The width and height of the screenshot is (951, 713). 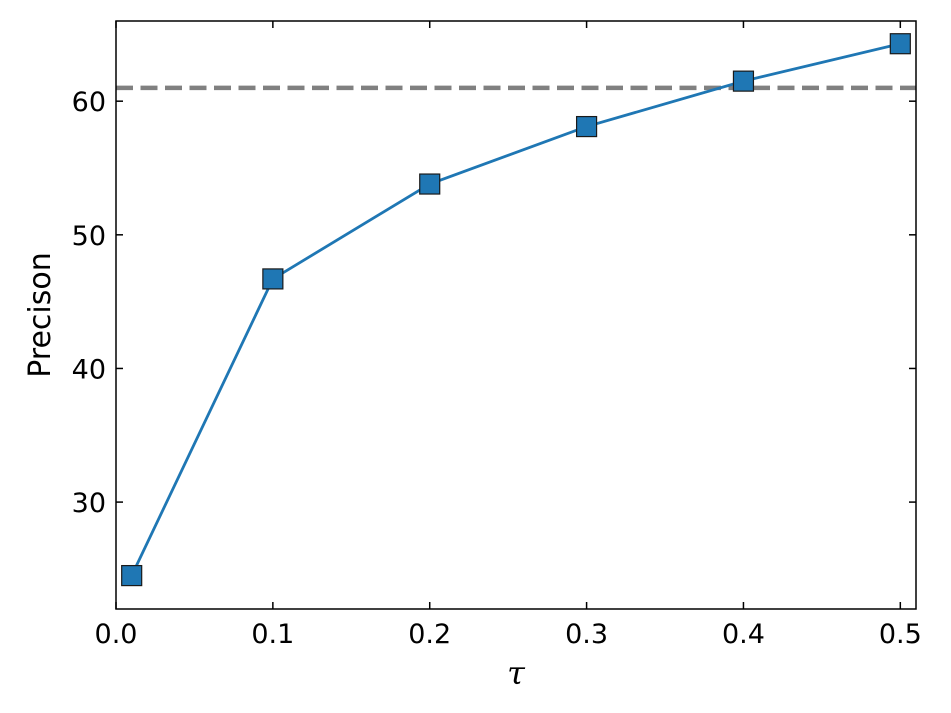 What do you see at coordinates (586, 634) in the screenshot?
I see `x-tick-label: 0.3` at bounding box center [586, 634].